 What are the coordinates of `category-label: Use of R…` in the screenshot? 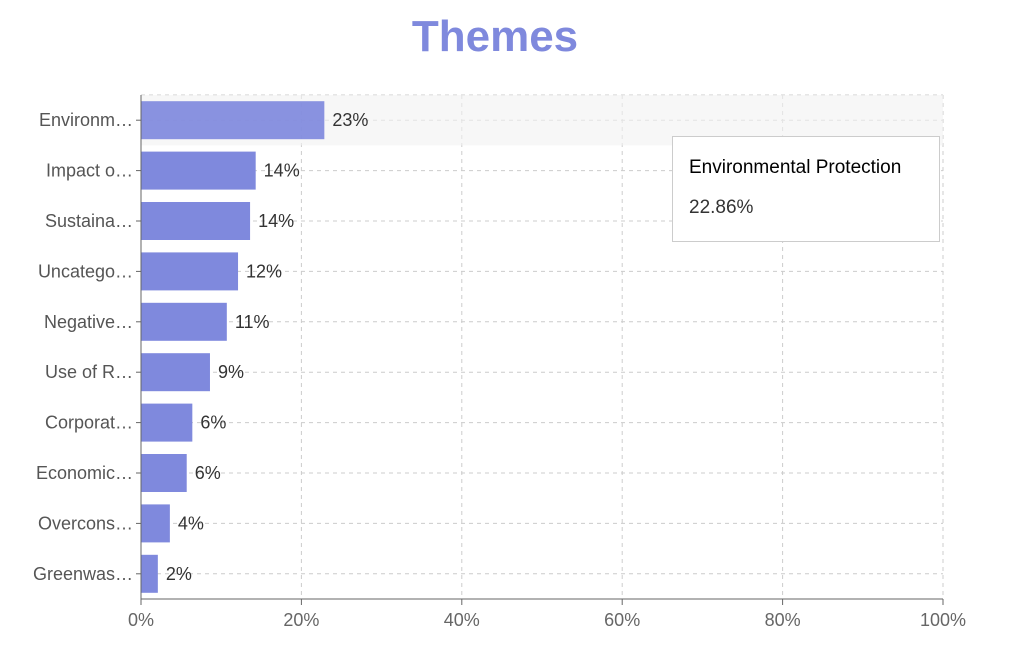 It's located at (89, 372).